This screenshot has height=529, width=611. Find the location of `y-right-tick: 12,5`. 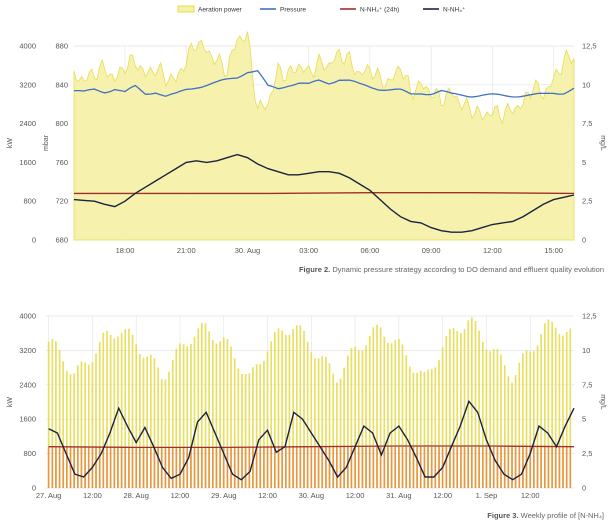

y-right-tick: 12,5 is located at coordinates (589, 46).